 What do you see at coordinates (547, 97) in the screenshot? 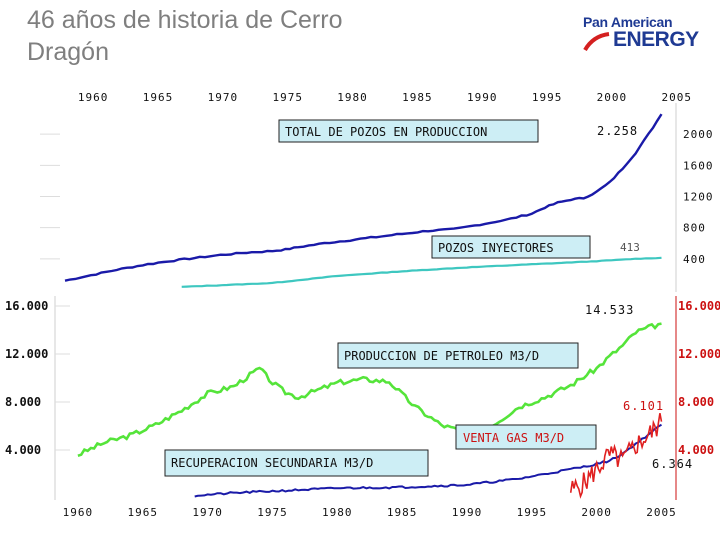
I see `top-axis-tick-1995: 1995` at bounding box center [547, 97].